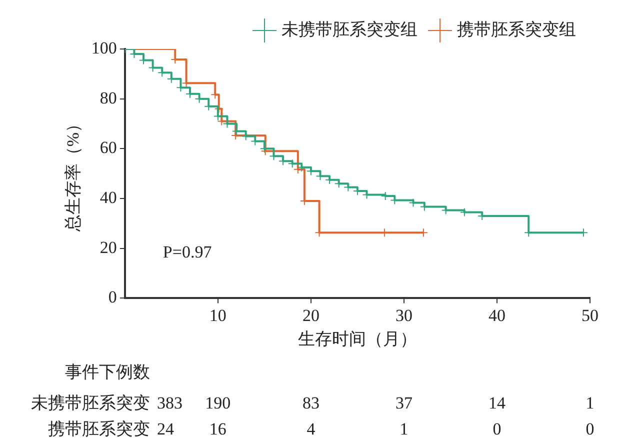 The height and width of the screenshot is (438, 620). Describe the element at coordinates (112, 297) in the screenshot. I see `y-tick-label: 0` at that location.